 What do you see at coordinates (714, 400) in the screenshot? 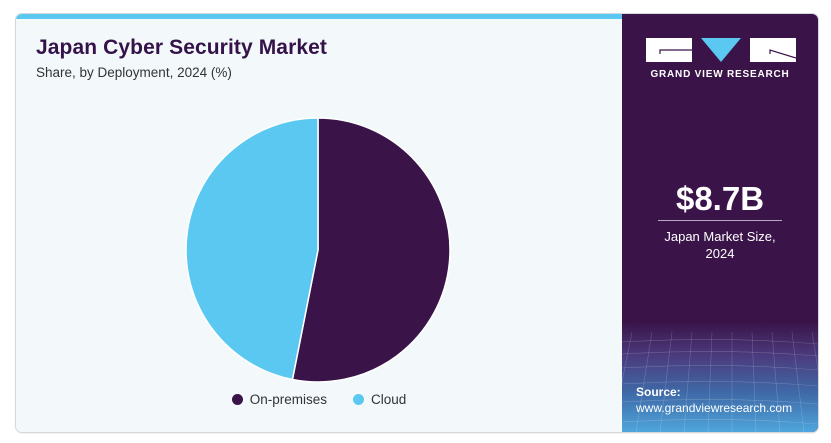
I see `source-note: Source: www.grandviewresearch.com` at bounding box center [714, 400].